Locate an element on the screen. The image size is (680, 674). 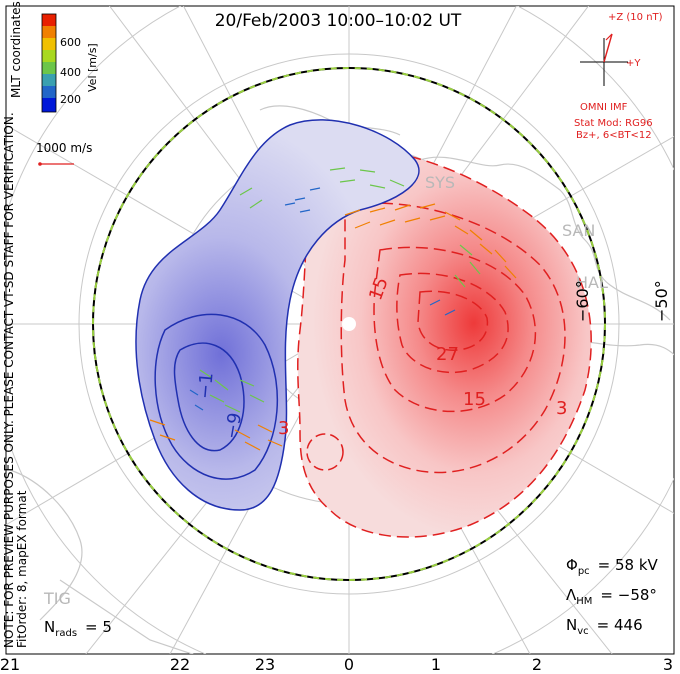
station-tig: TIG is located at coordinates (57, 598).